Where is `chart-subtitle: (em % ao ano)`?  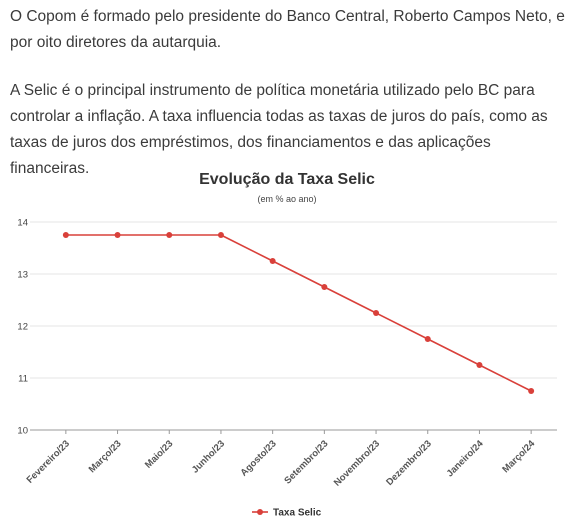 chart-subtitle: (em % ao ano) is located at coordinates (286, 199).